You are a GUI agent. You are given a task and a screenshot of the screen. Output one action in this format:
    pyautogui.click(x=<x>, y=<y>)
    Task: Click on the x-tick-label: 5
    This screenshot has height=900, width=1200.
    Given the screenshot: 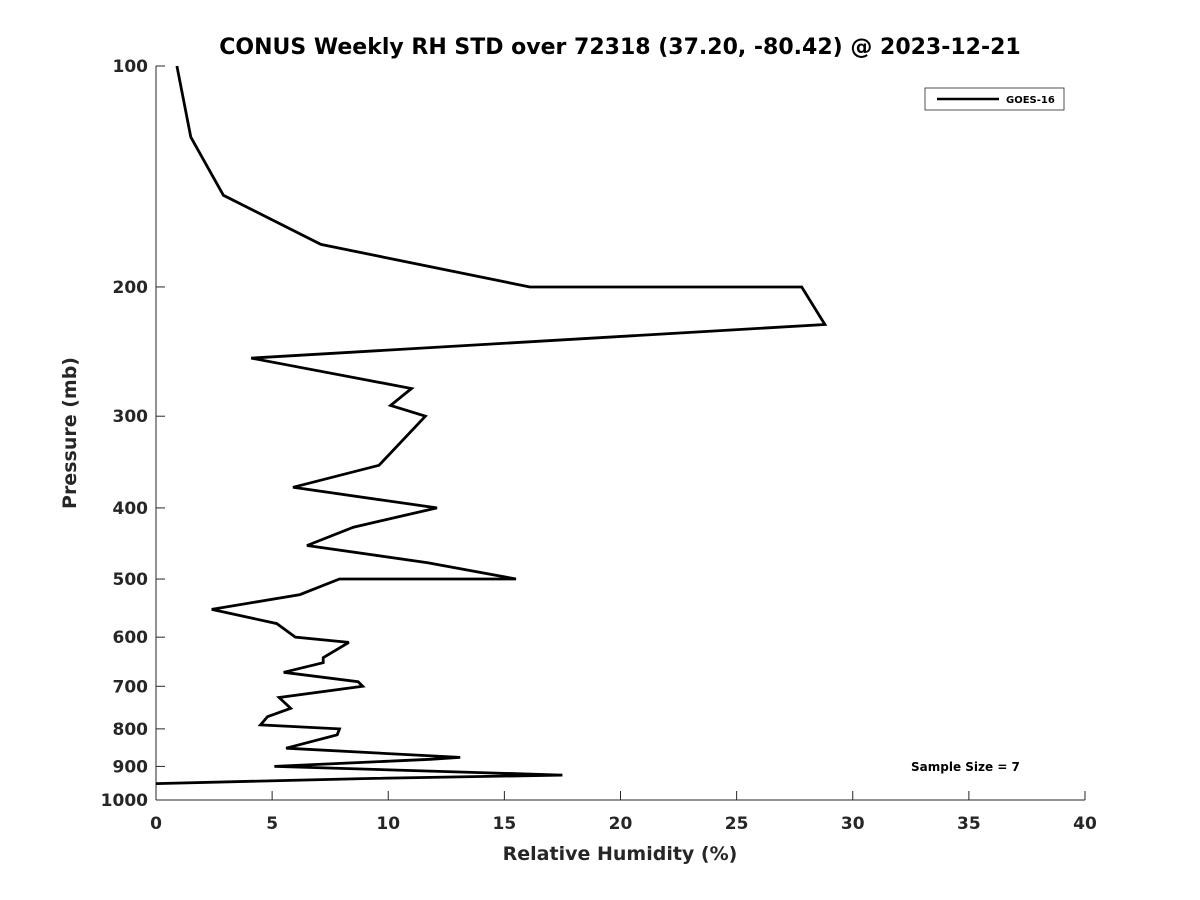 What is the action you would take?
    pyautogui.click(x=272, y=824)
    